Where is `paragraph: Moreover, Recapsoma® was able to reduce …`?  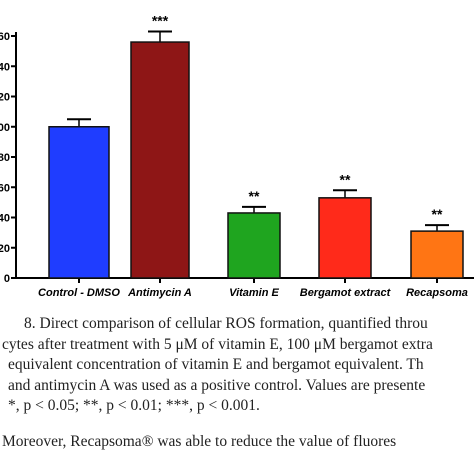
paragraph: Moreover, Recapsoma® was able to reduce … is located at coordinates (199, 441).